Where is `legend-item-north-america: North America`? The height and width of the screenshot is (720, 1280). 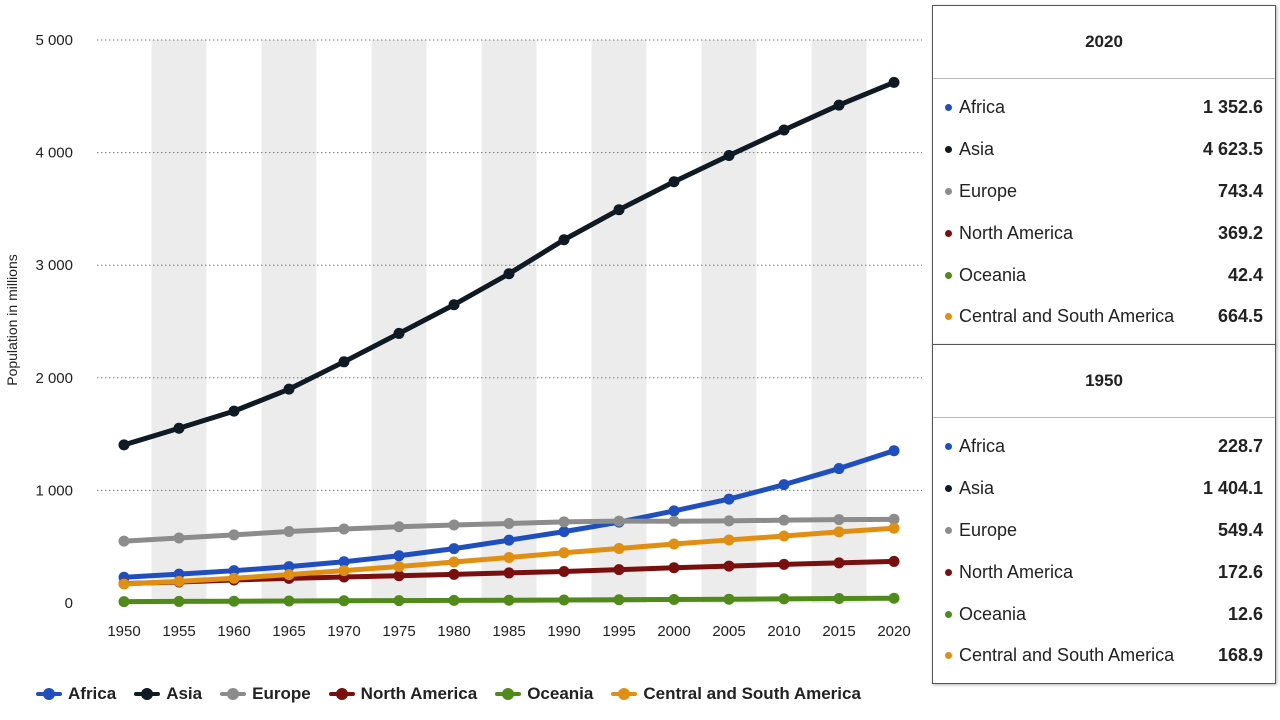
legend-item-north-america: North America is located at coordinates (403, 694).